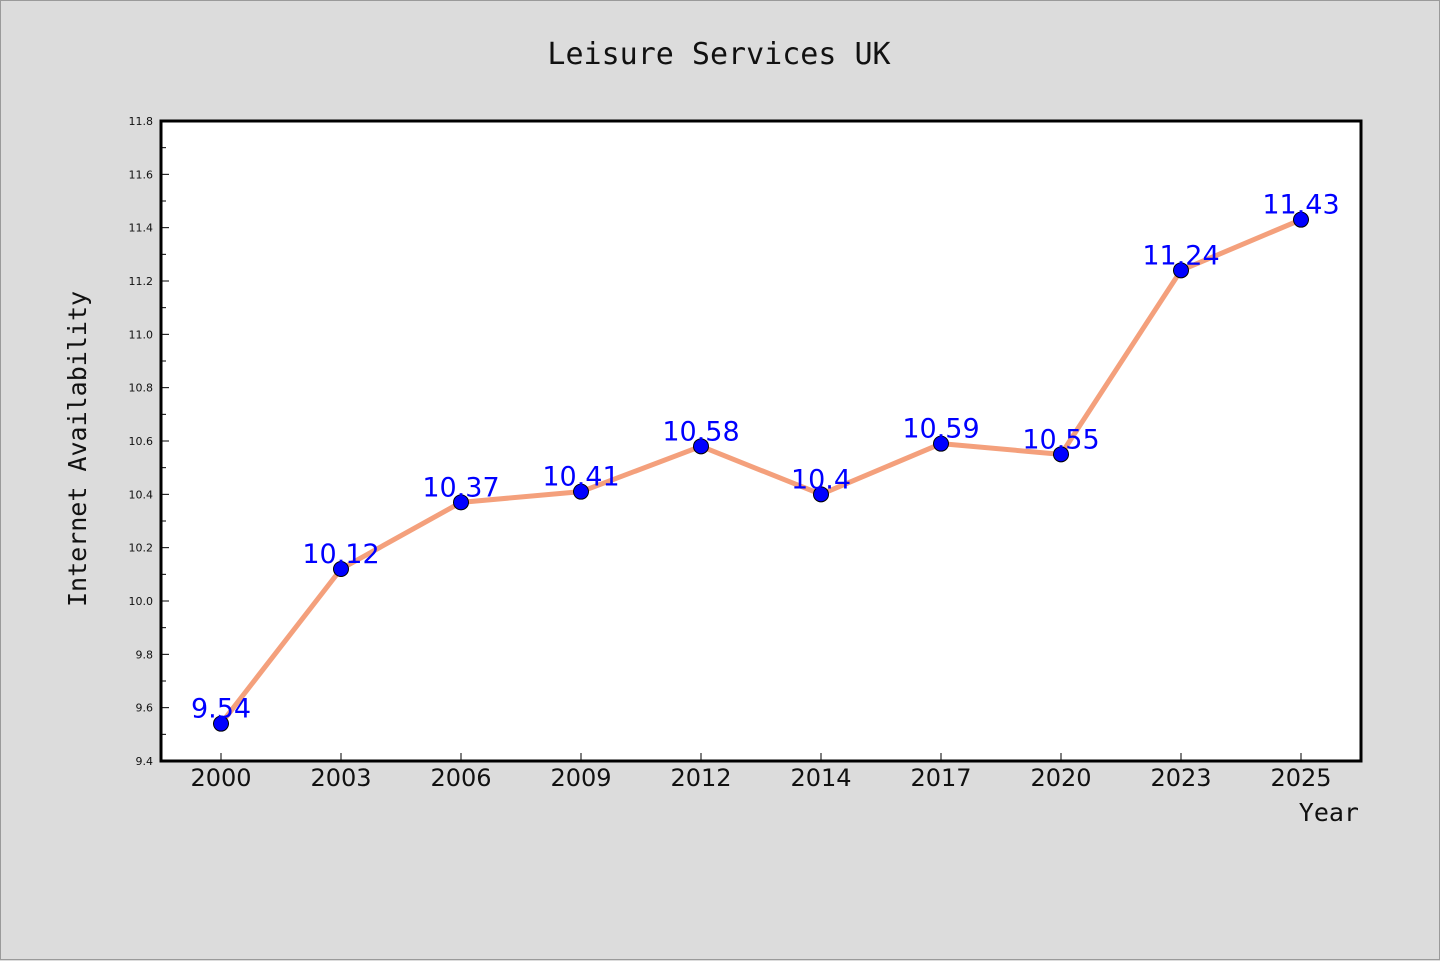  Describe the element at coordinates (220, 778) in the screenshot. I see `x-tick-label: 2000` at that location.